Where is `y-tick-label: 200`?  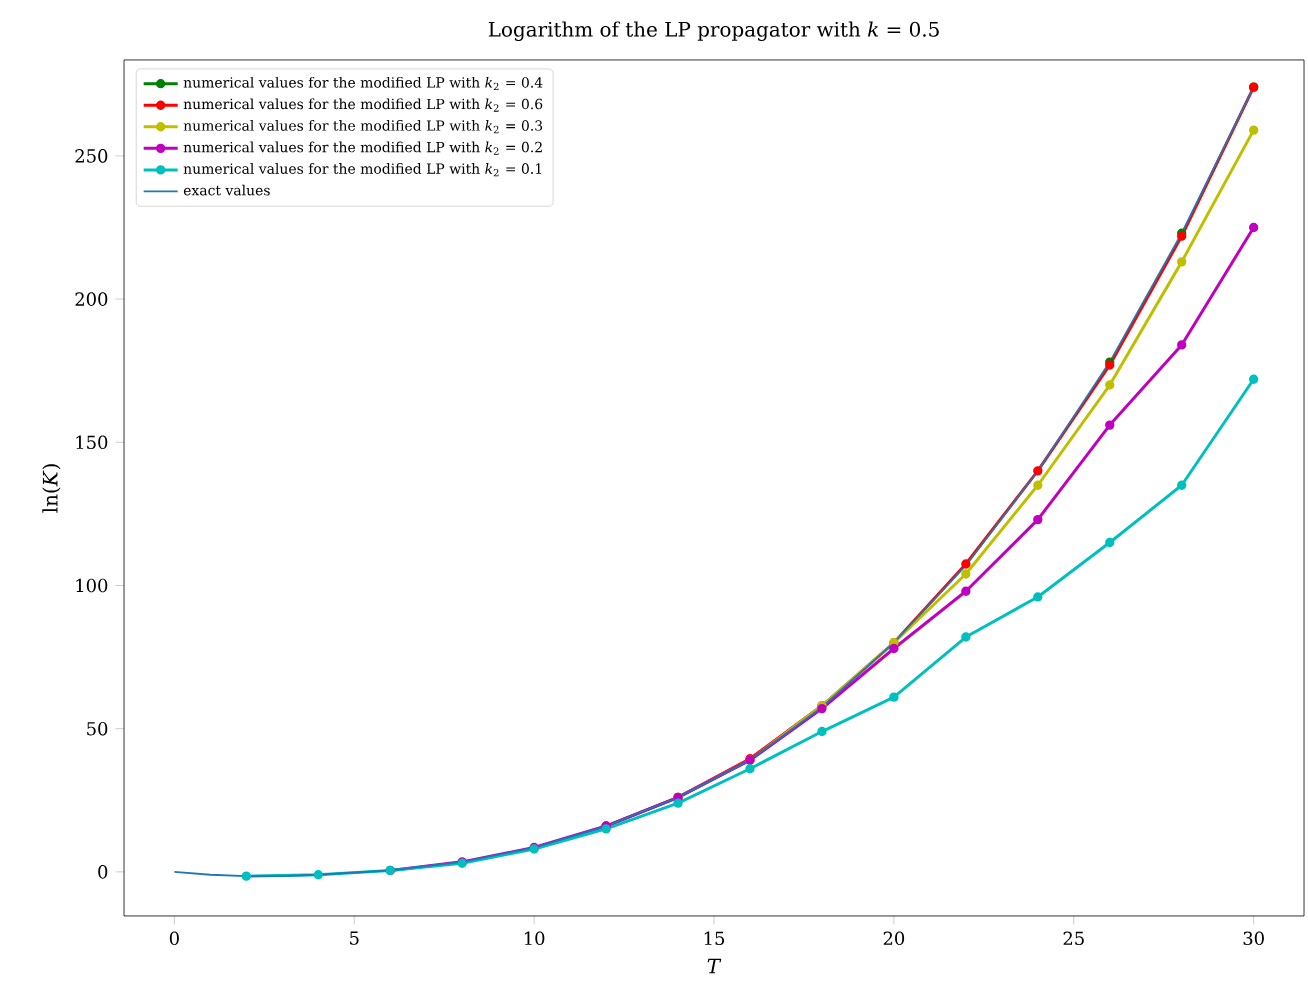
y-tick-label: 200 is located at coordinates (91, 299).